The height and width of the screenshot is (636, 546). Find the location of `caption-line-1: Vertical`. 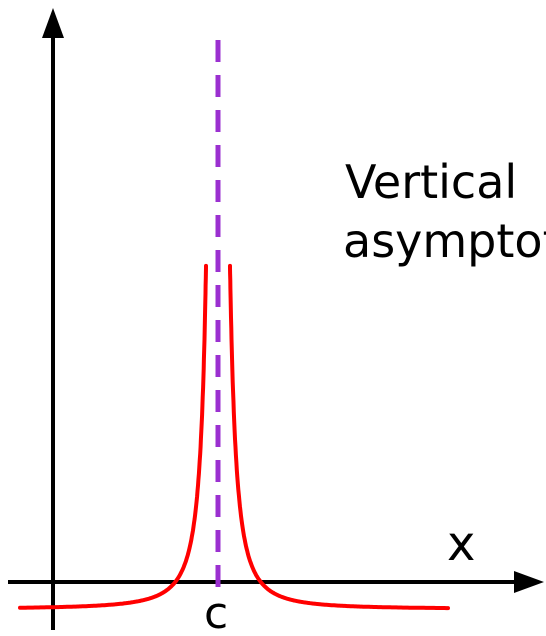

caption-line-1: Vertical is located at coordinates (431, 182).